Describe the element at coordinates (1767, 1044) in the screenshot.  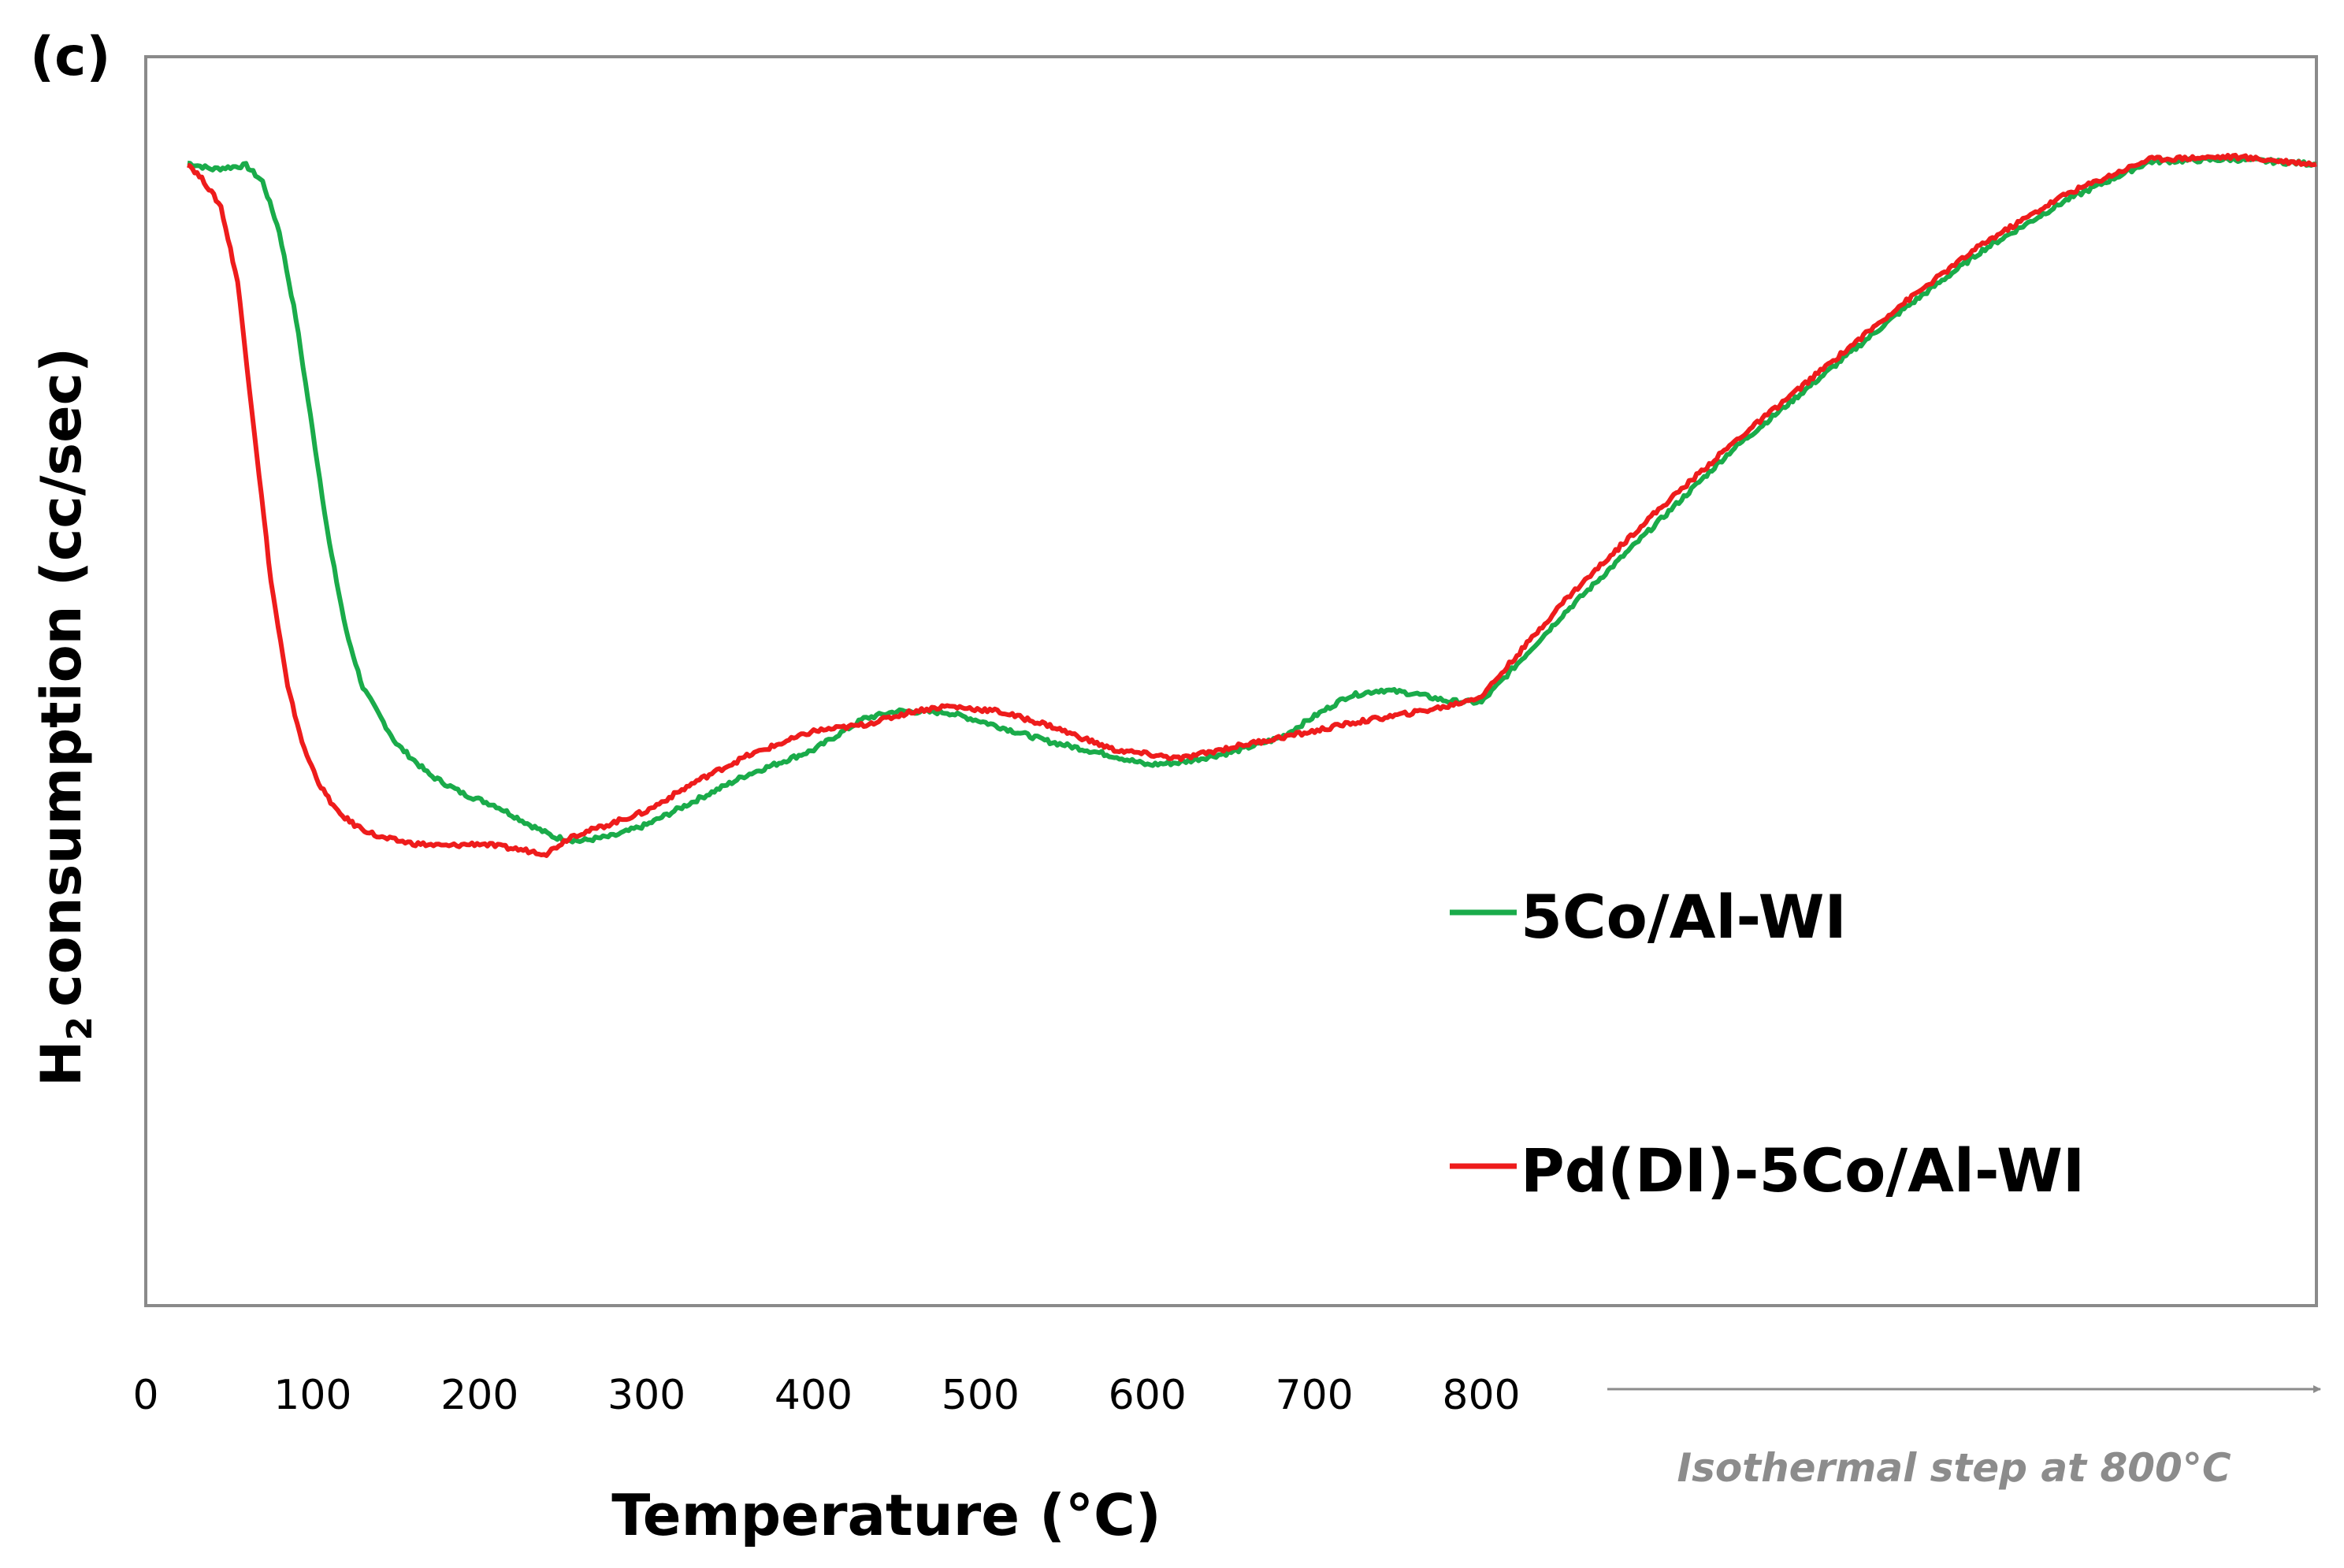
I see `legend: 5Co/Al-WI Pd(DI)-5Co/Al-WI` at that location.